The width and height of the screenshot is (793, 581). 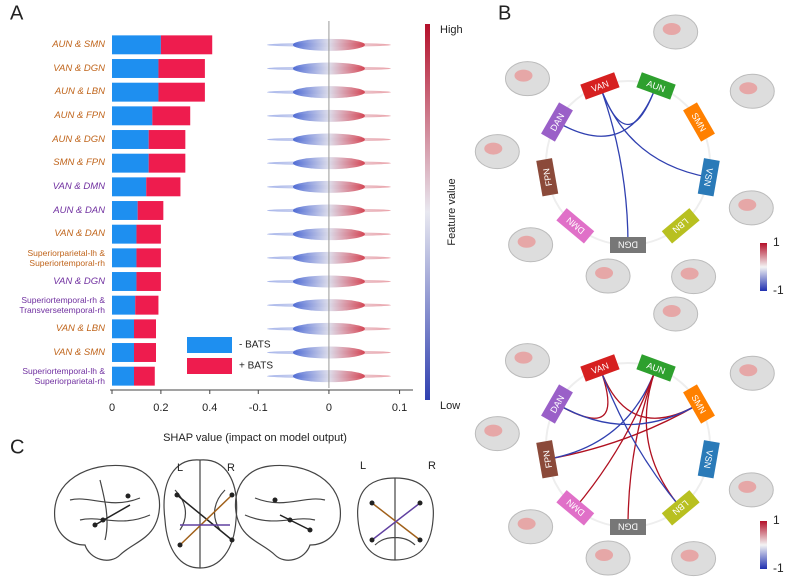 I want to click on brain-outlines, so click(x=244, y=514).